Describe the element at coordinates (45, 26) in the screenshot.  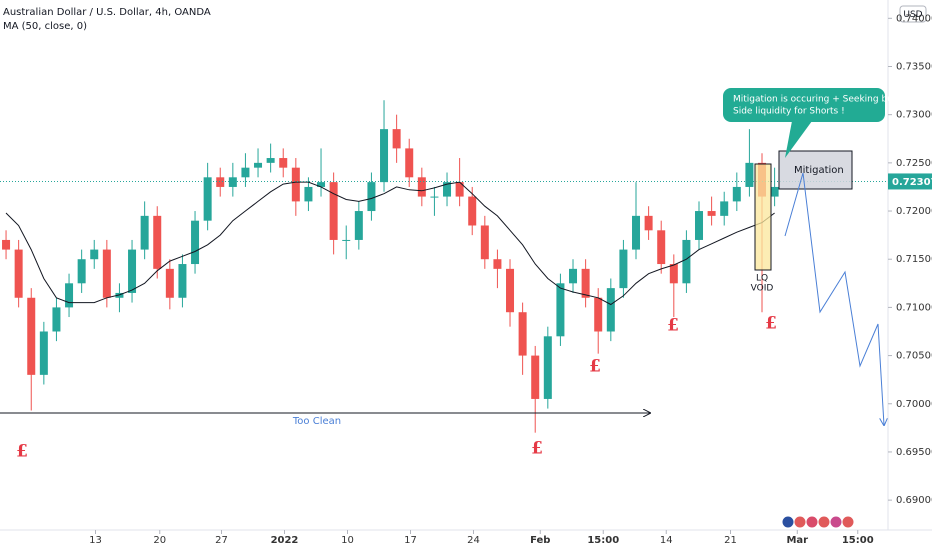
I see `indicator-label: MA (50, close, 0)` at that location.